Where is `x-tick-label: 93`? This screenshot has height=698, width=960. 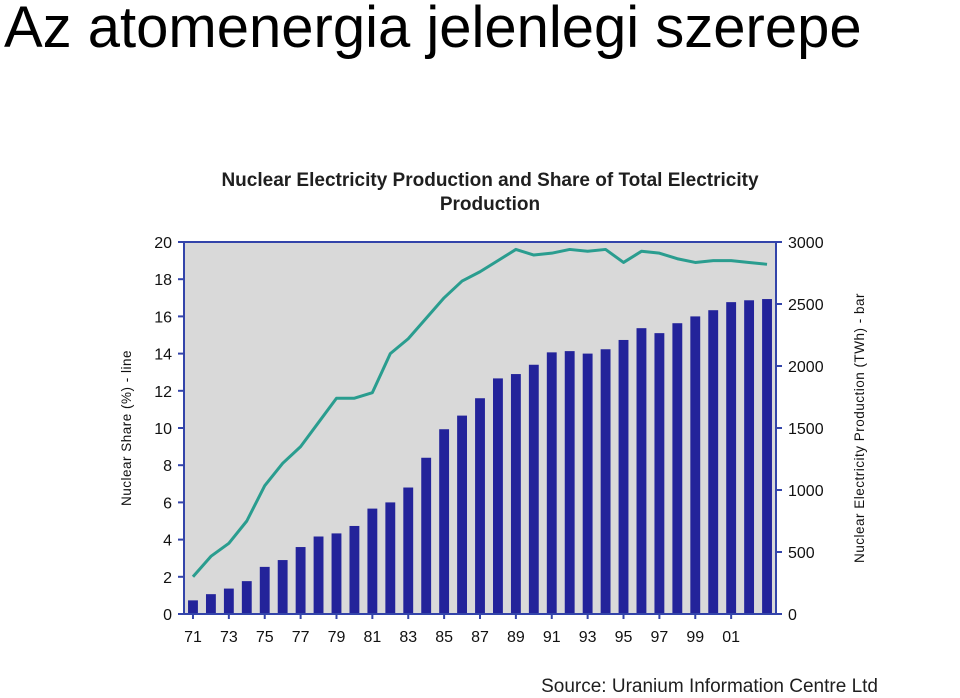 x-tick-label: 93 is located at coordinates (588, 637).